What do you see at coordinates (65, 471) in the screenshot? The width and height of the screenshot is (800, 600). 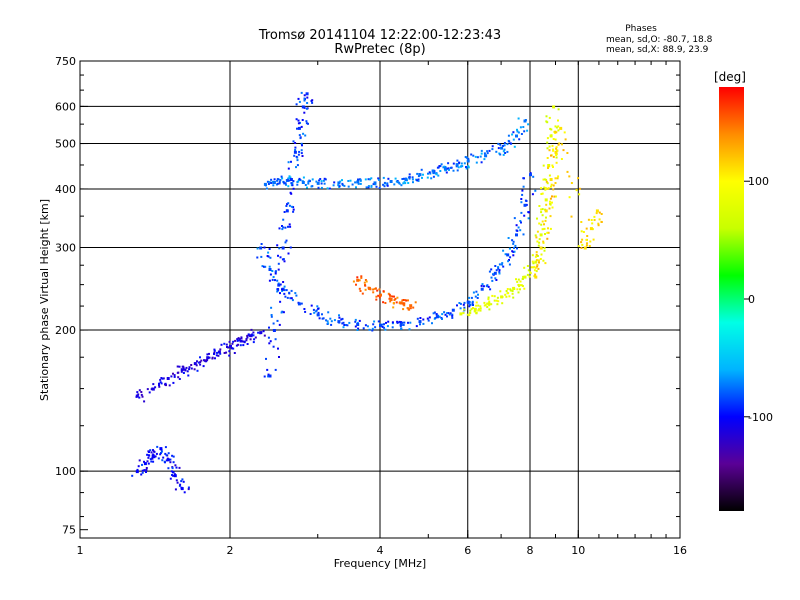 I see `y-tick-label: 100` at bounding box center [65, 471].